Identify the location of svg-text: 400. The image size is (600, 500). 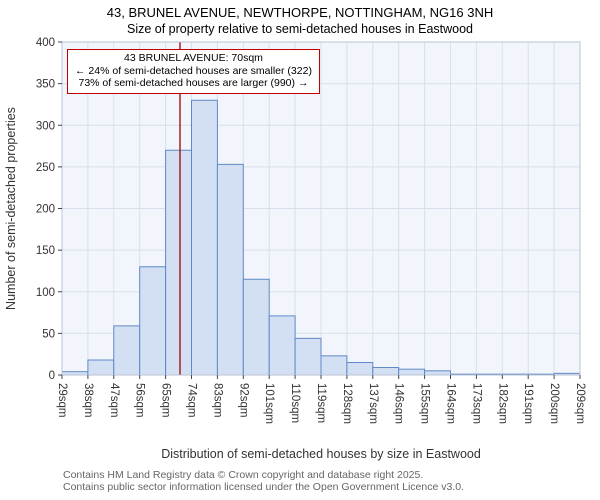
(45, 43).